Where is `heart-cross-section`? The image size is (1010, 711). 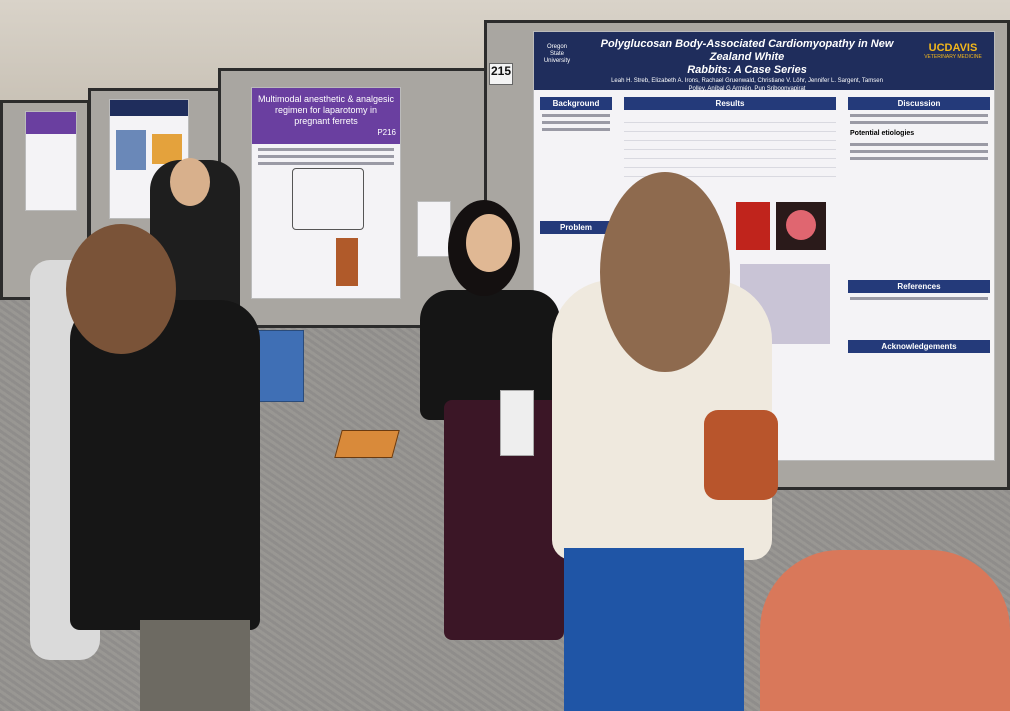 heart-cross-section is located at coordinates (801, 225).